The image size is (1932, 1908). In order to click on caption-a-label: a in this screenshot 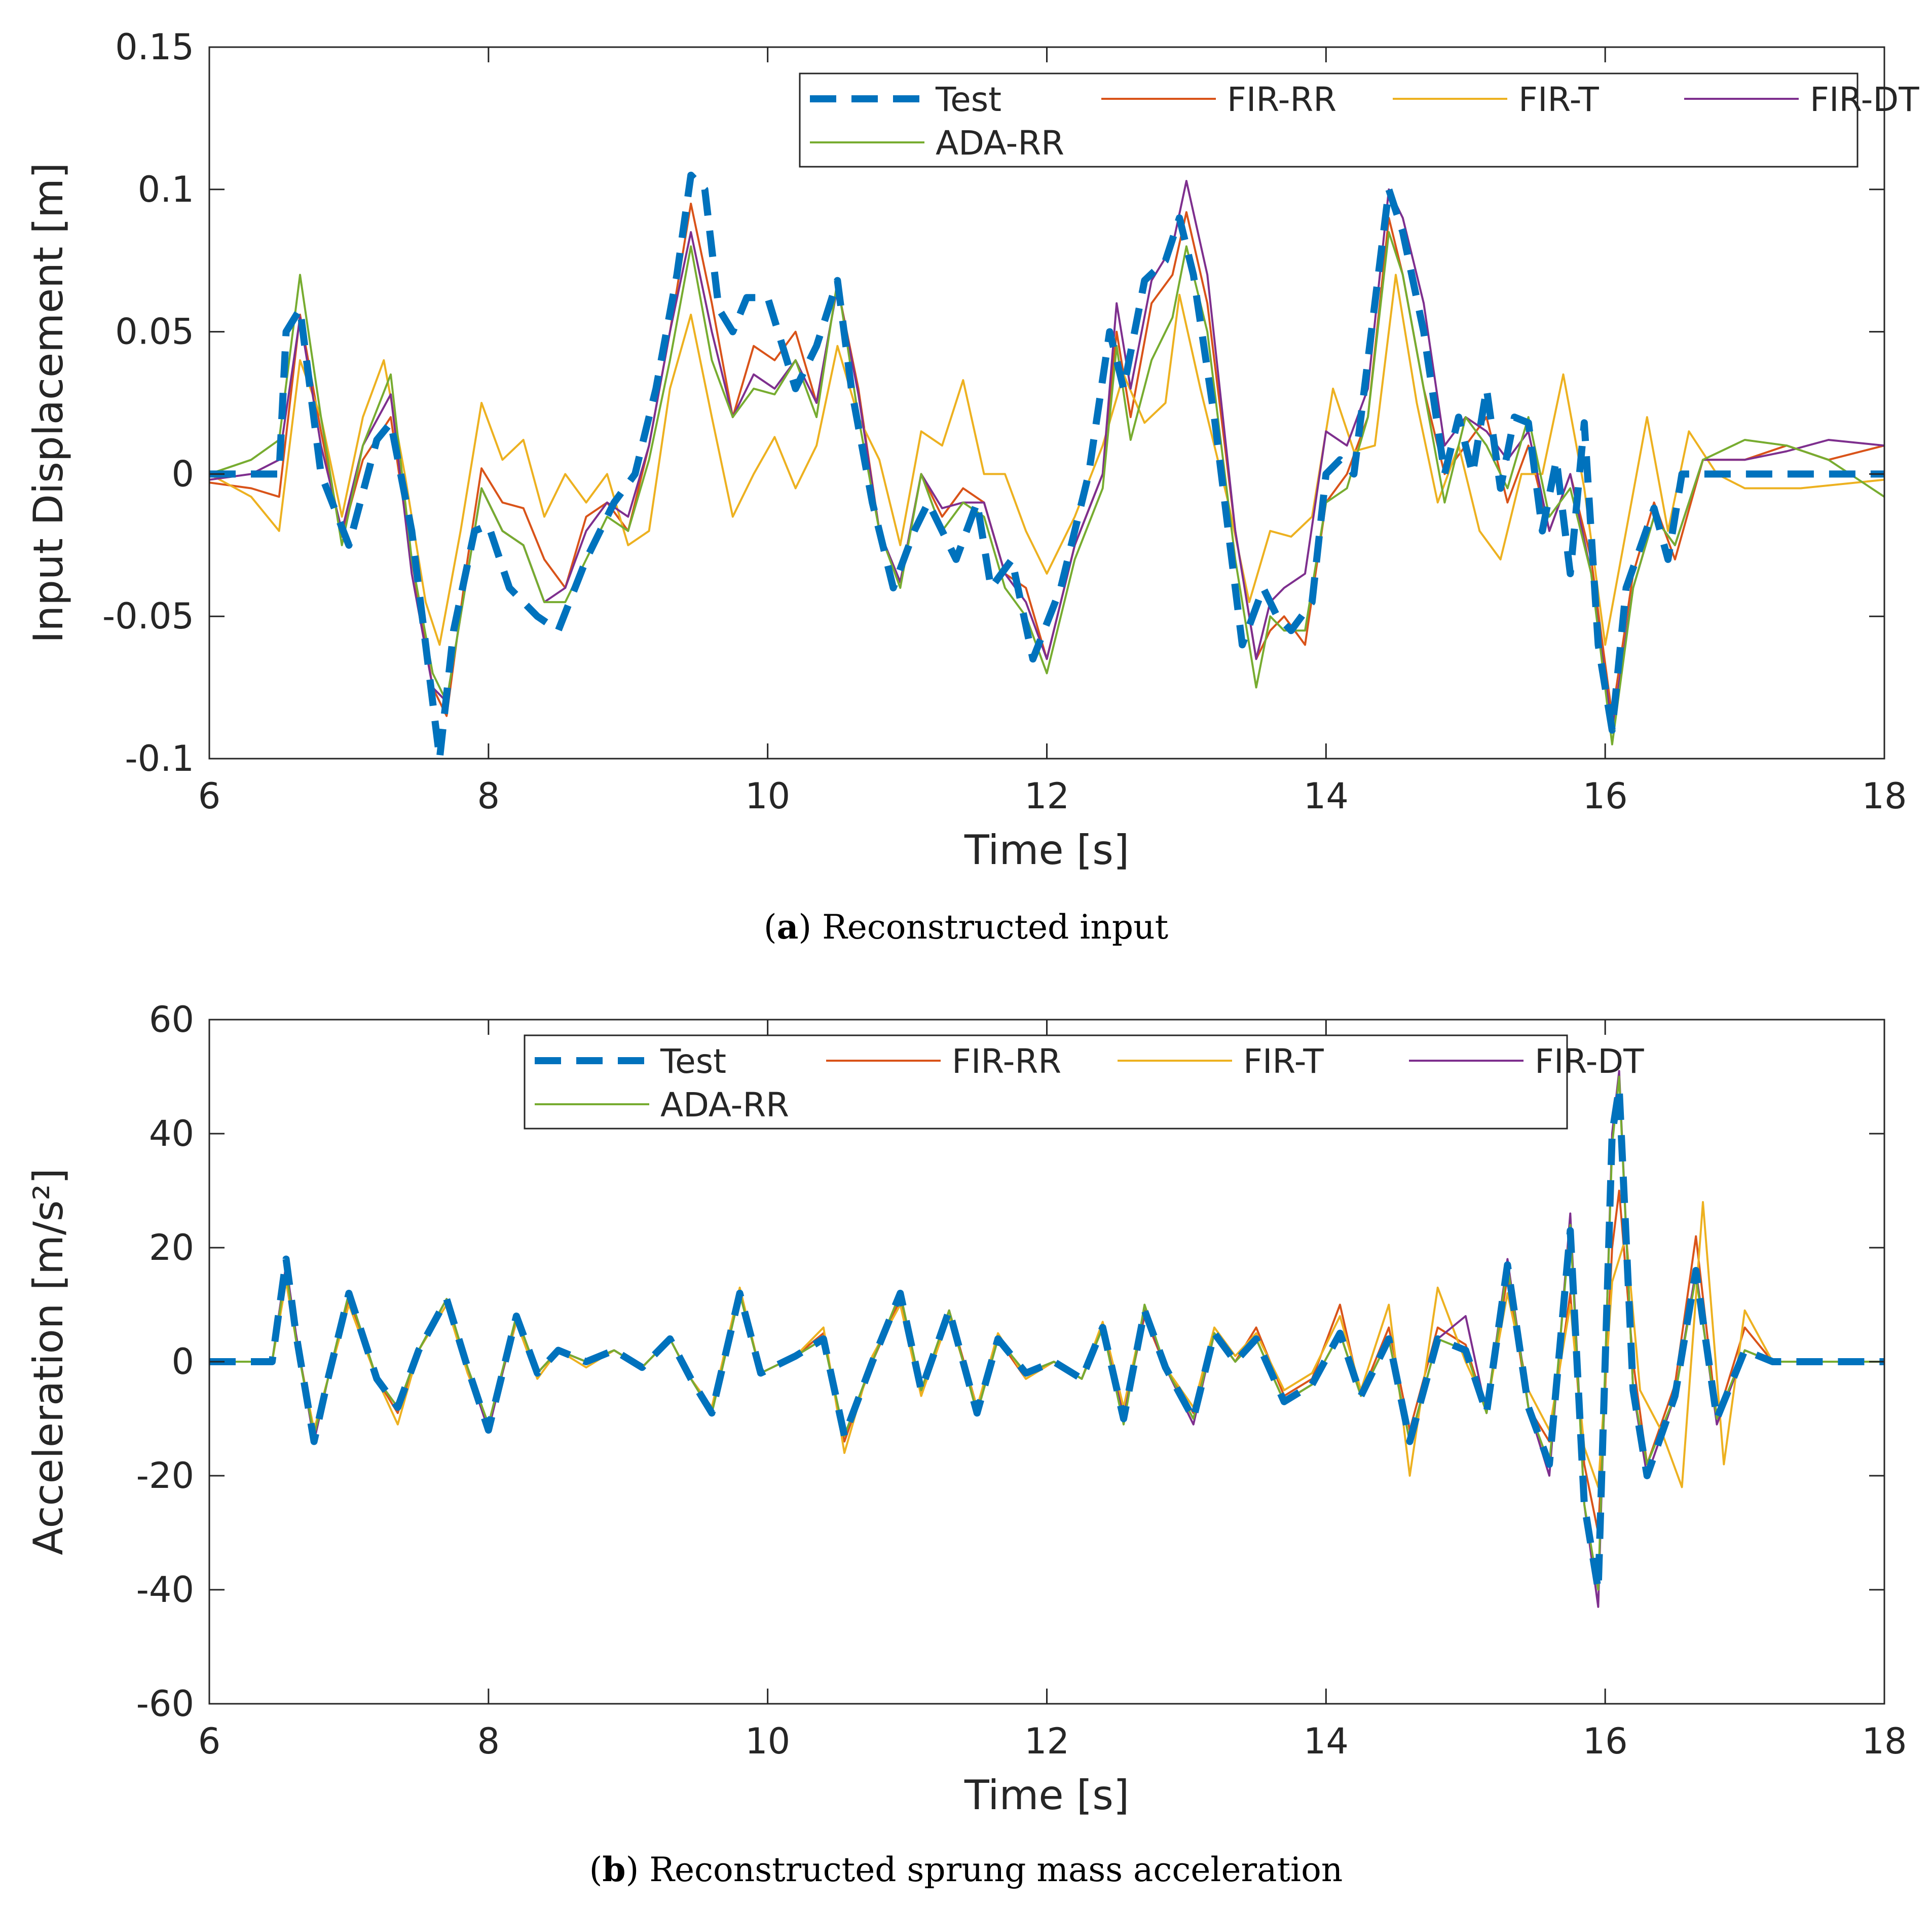, I will do `click(787, 927)`.